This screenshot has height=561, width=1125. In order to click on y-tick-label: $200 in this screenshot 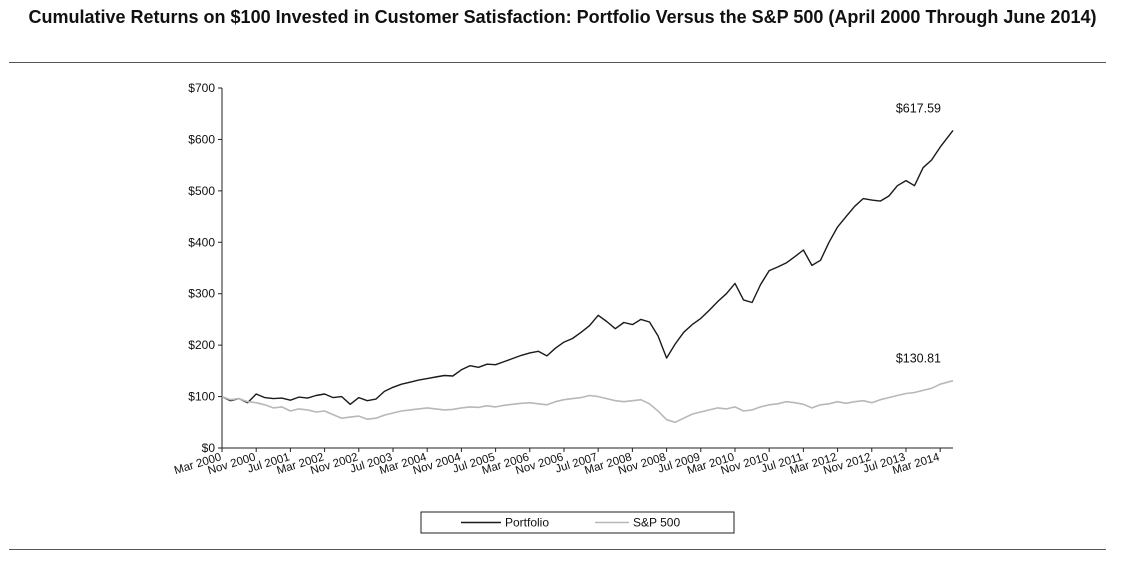, I will do `click(201, 345)`.